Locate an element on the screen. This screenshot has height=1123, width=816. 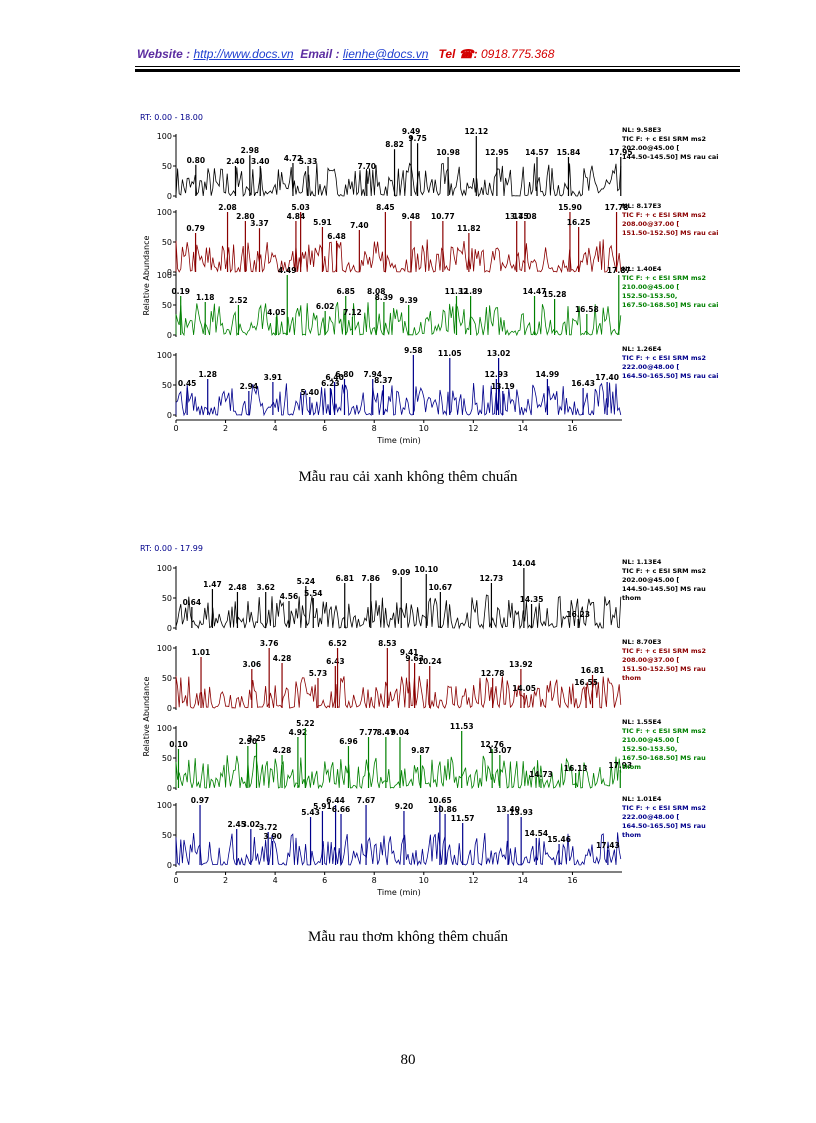
peak-label: 13.40 is located at coordinates (508, 809).